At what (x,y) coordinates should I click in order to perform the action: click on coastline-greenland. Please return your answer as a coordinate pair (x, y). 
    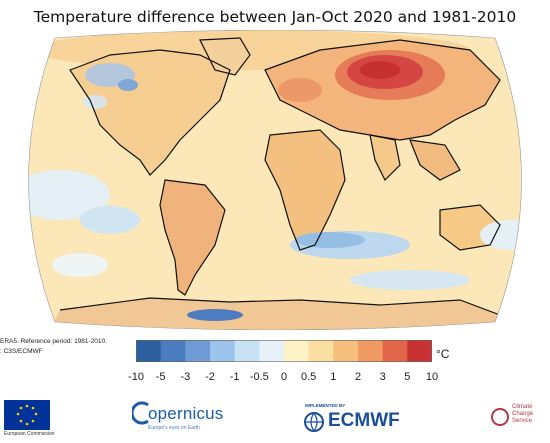
    Looking at the image, I should click on (225, 56).